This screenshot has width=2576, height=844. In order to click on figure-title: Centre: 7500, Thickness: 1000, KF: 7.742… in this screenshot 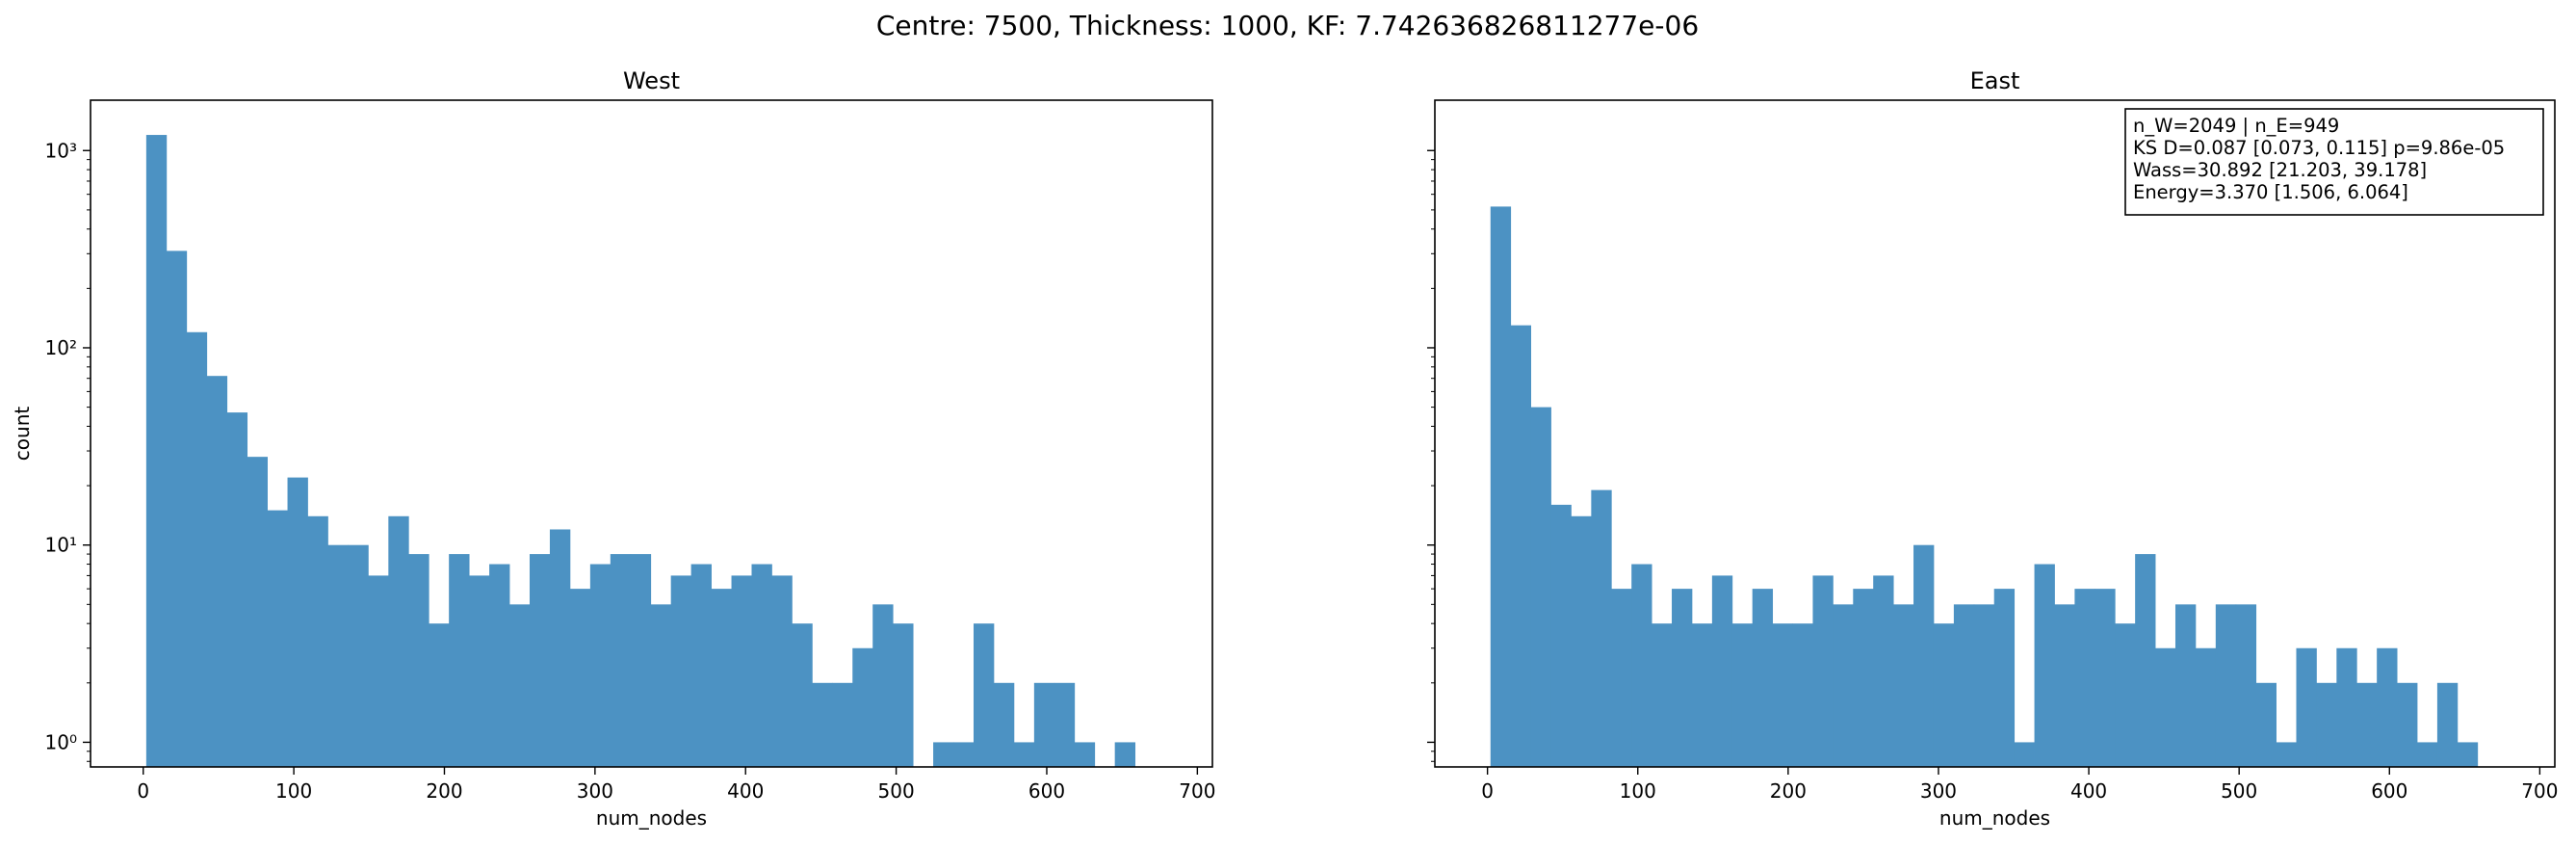, I will do `click(1287, 25)`.